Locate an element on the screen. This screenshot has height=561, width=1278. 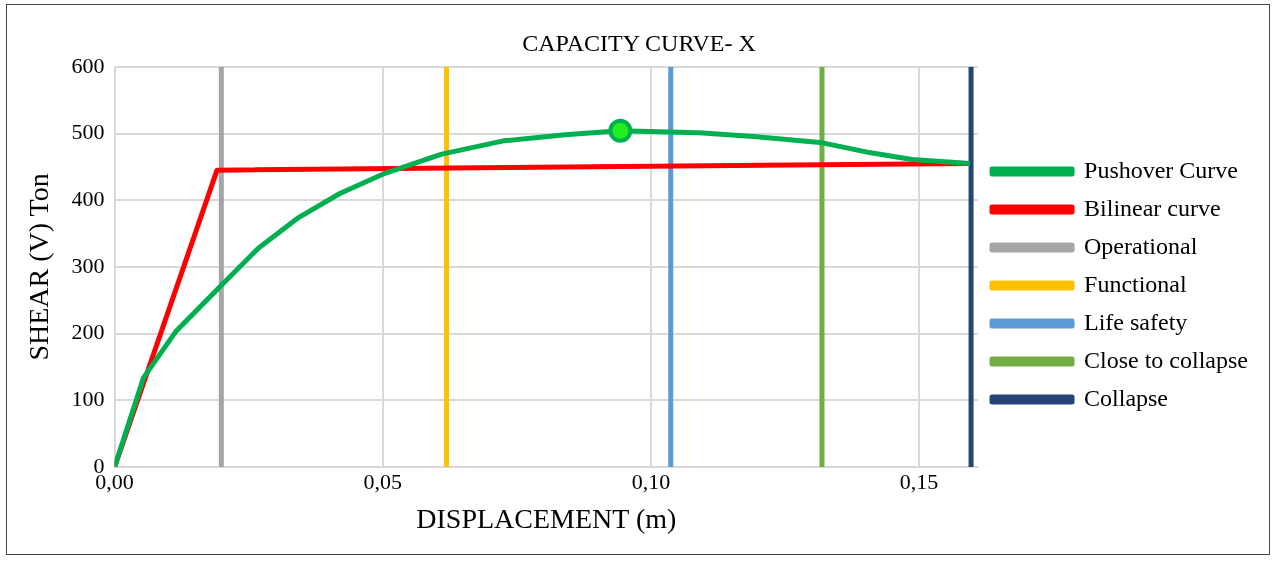
legend-label: Close to collapse is located at coordinates (1166, 359).